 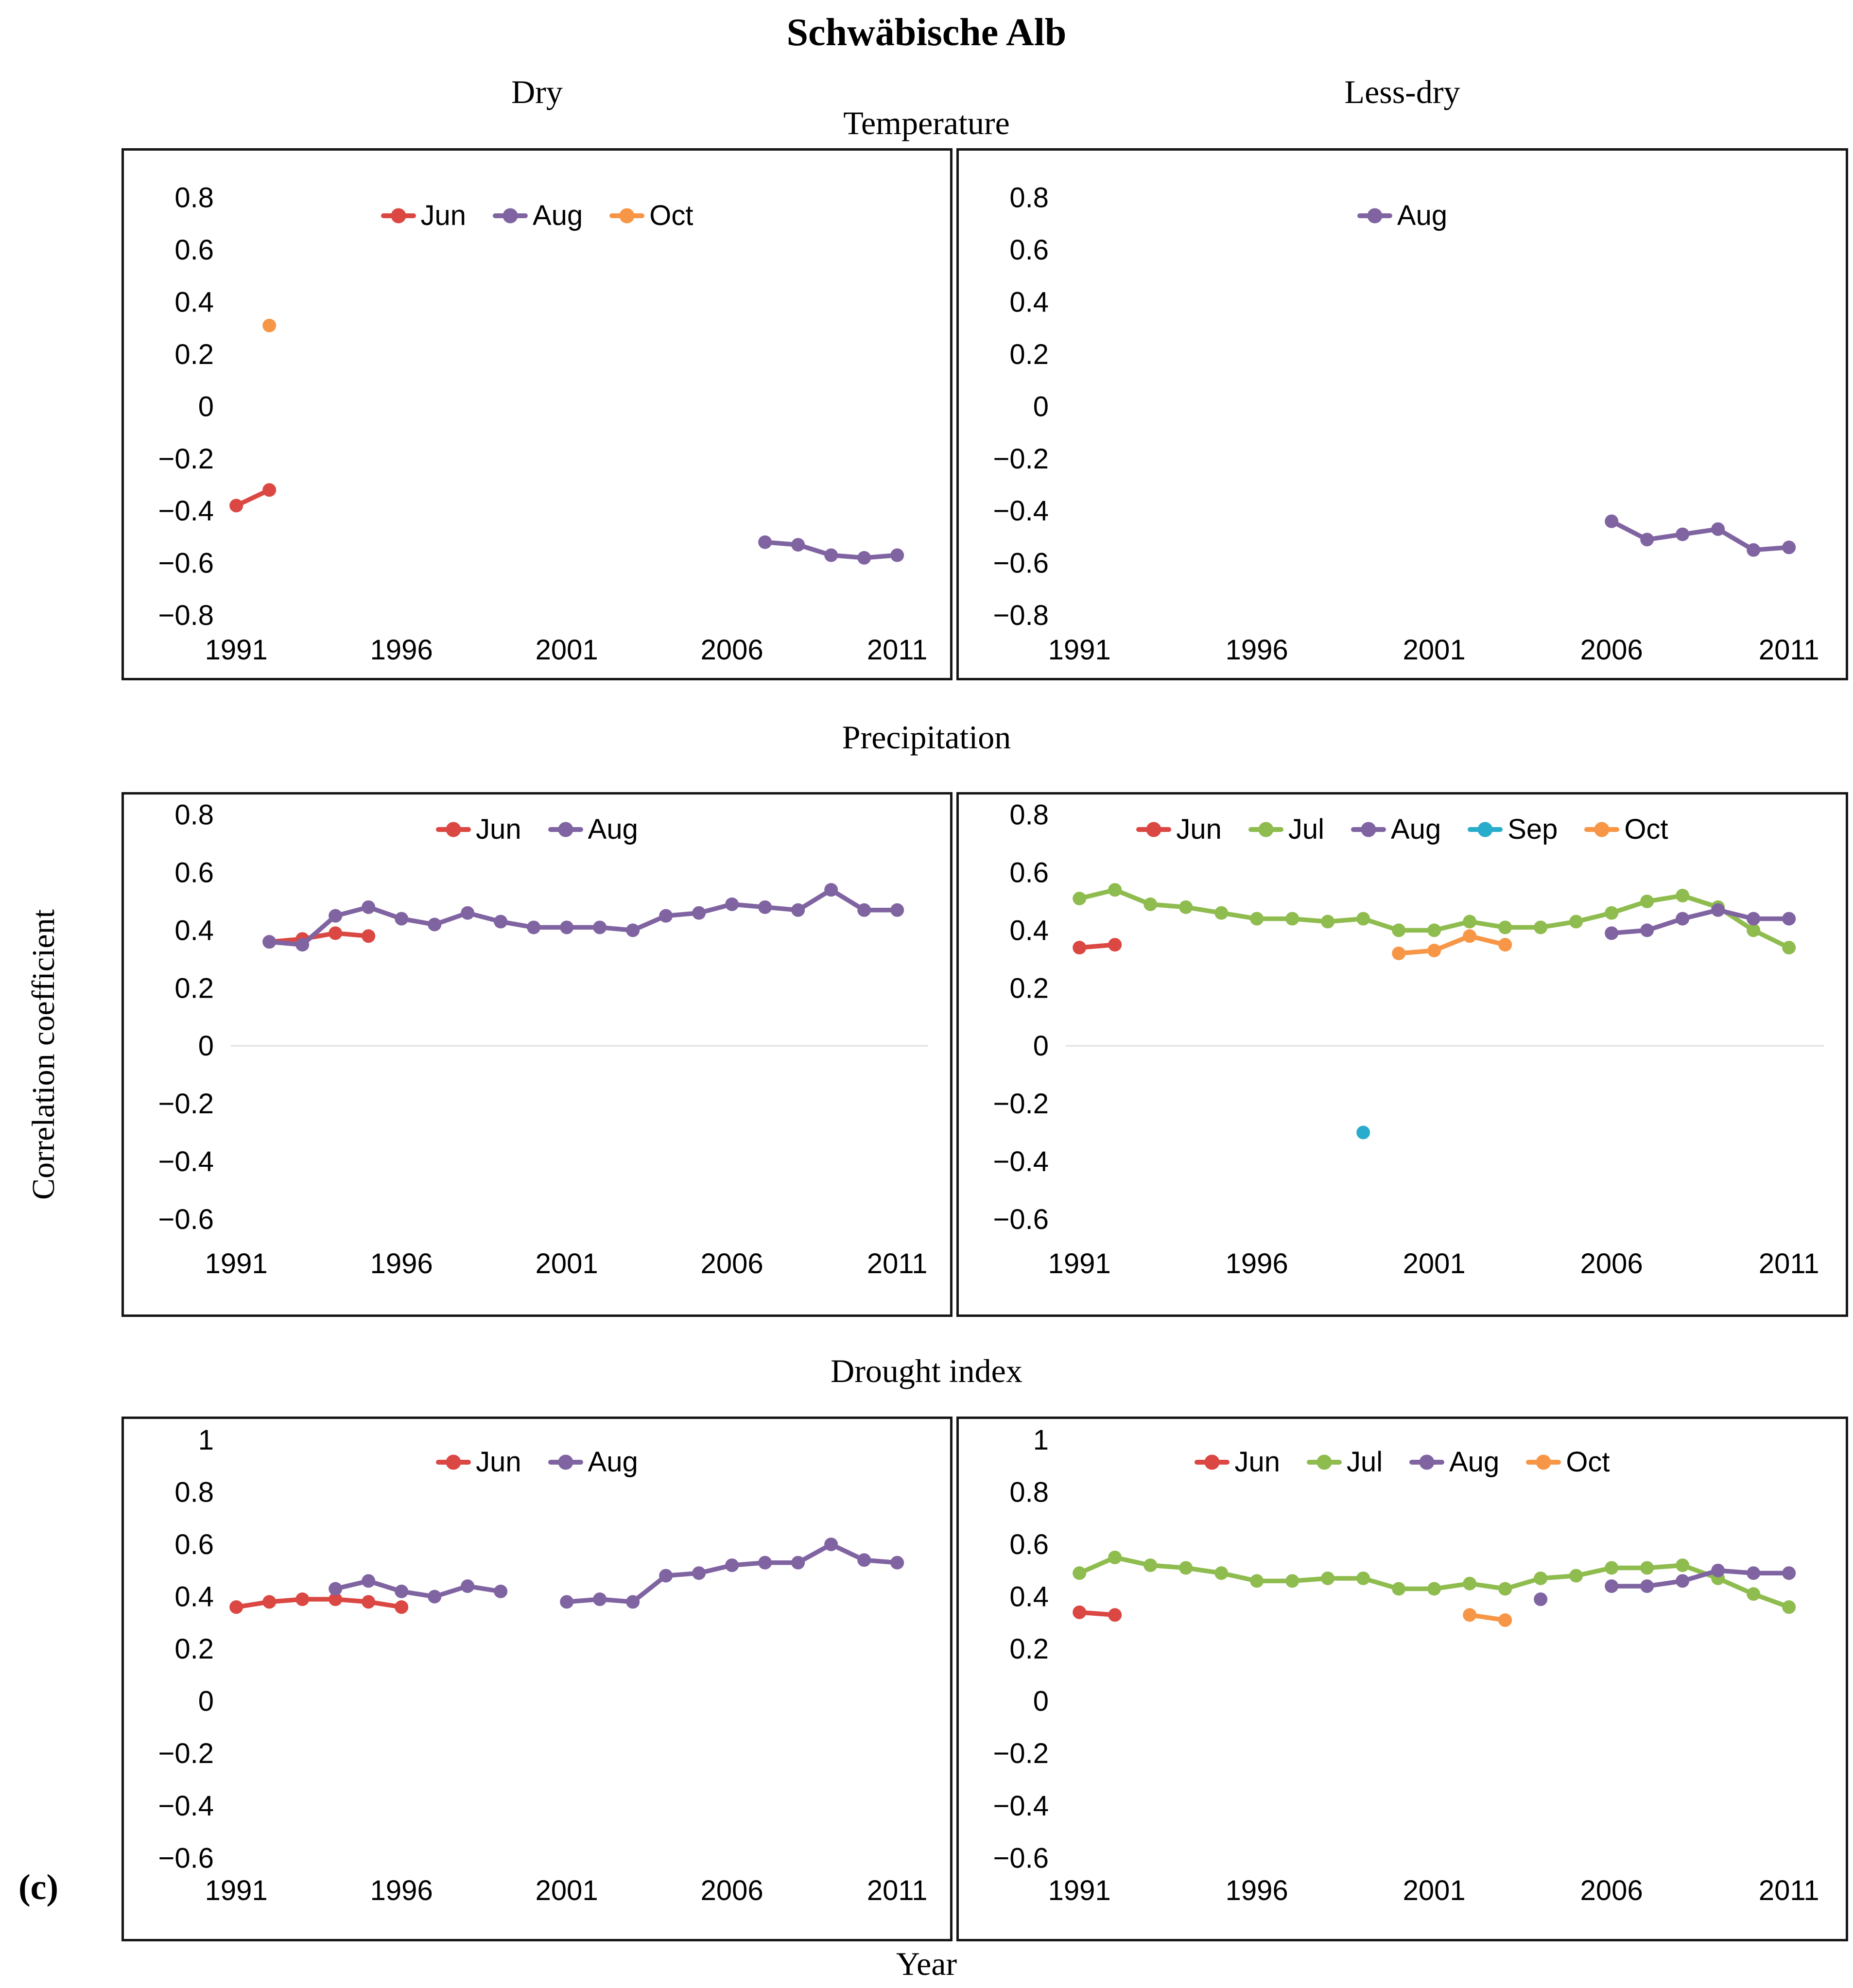 I want to click on row-header-drought-index: Drought index, so click(x=927, y=1370).